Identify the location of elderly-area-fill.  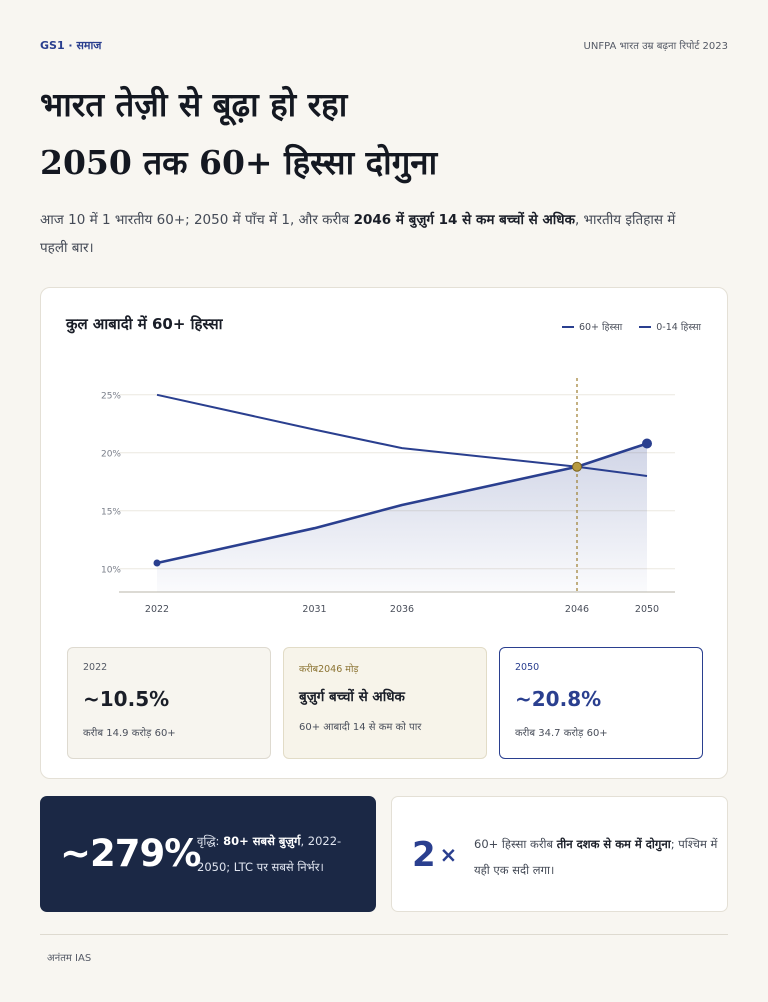
(402, 517).